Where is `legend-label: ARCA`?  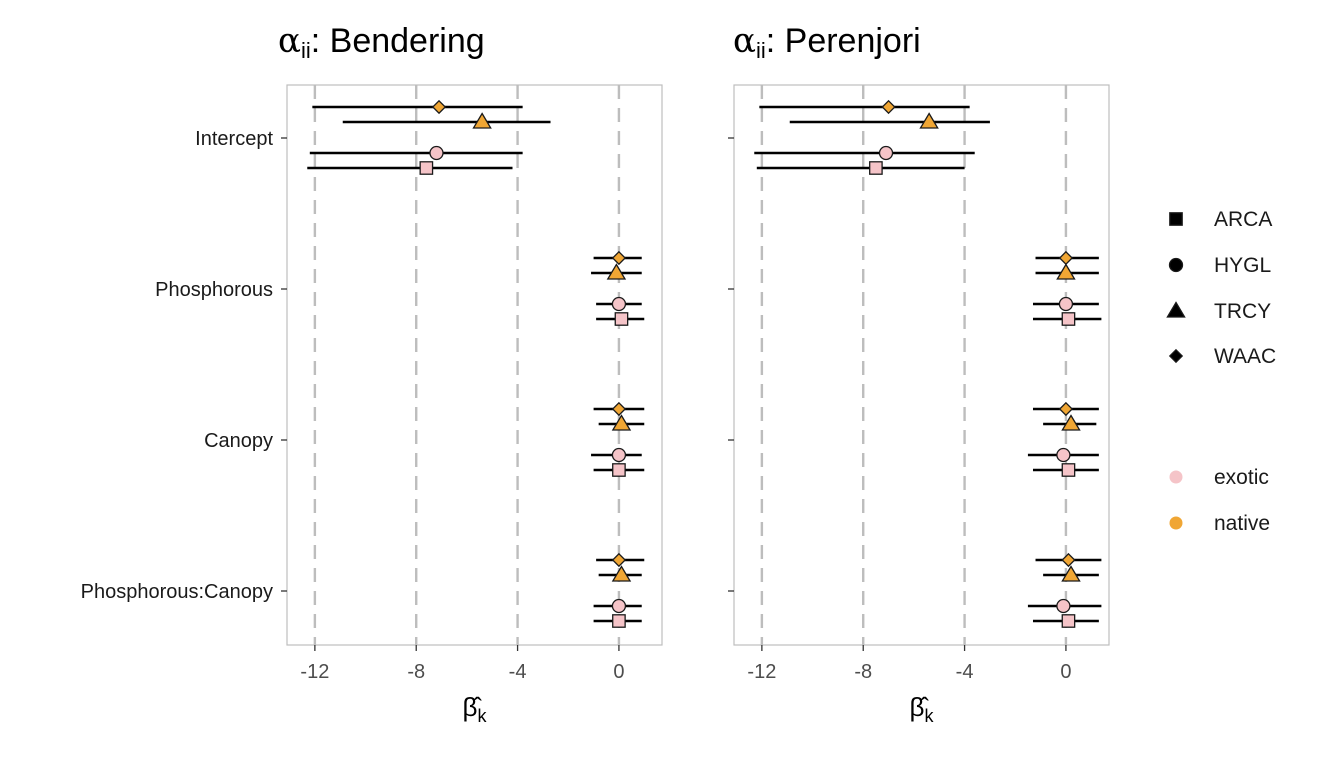
legend-label: ARCA is located at coordinates (1243, 219).